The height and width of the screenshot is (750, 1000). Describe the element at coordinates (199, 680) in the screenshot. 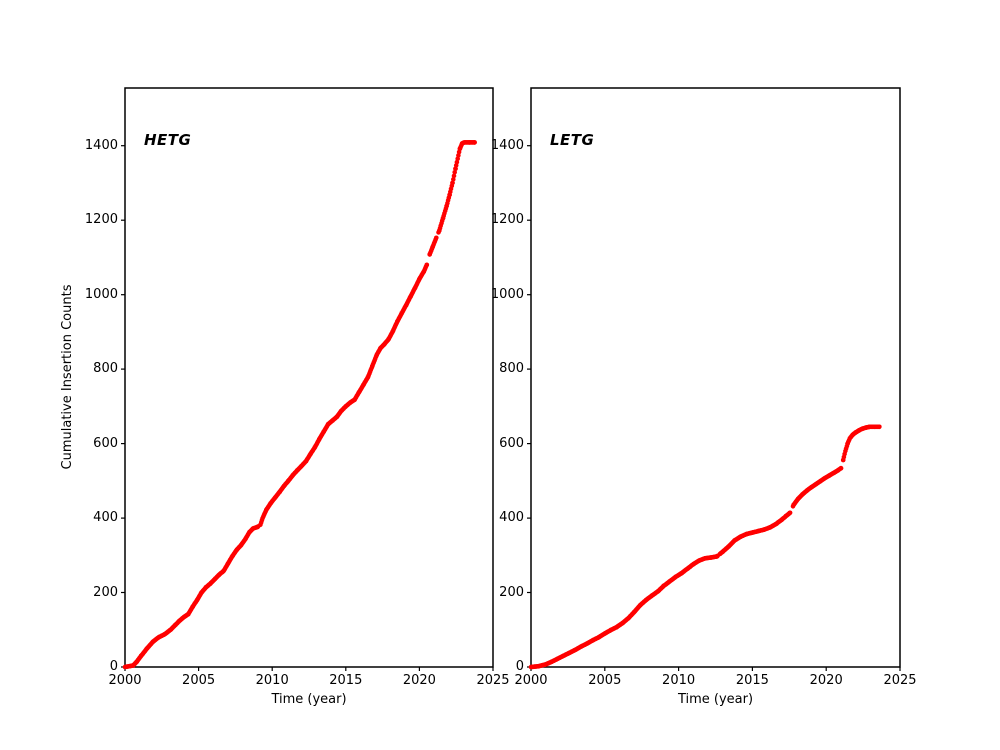

I see `hetg-x-tick-label: 2005` at that location.